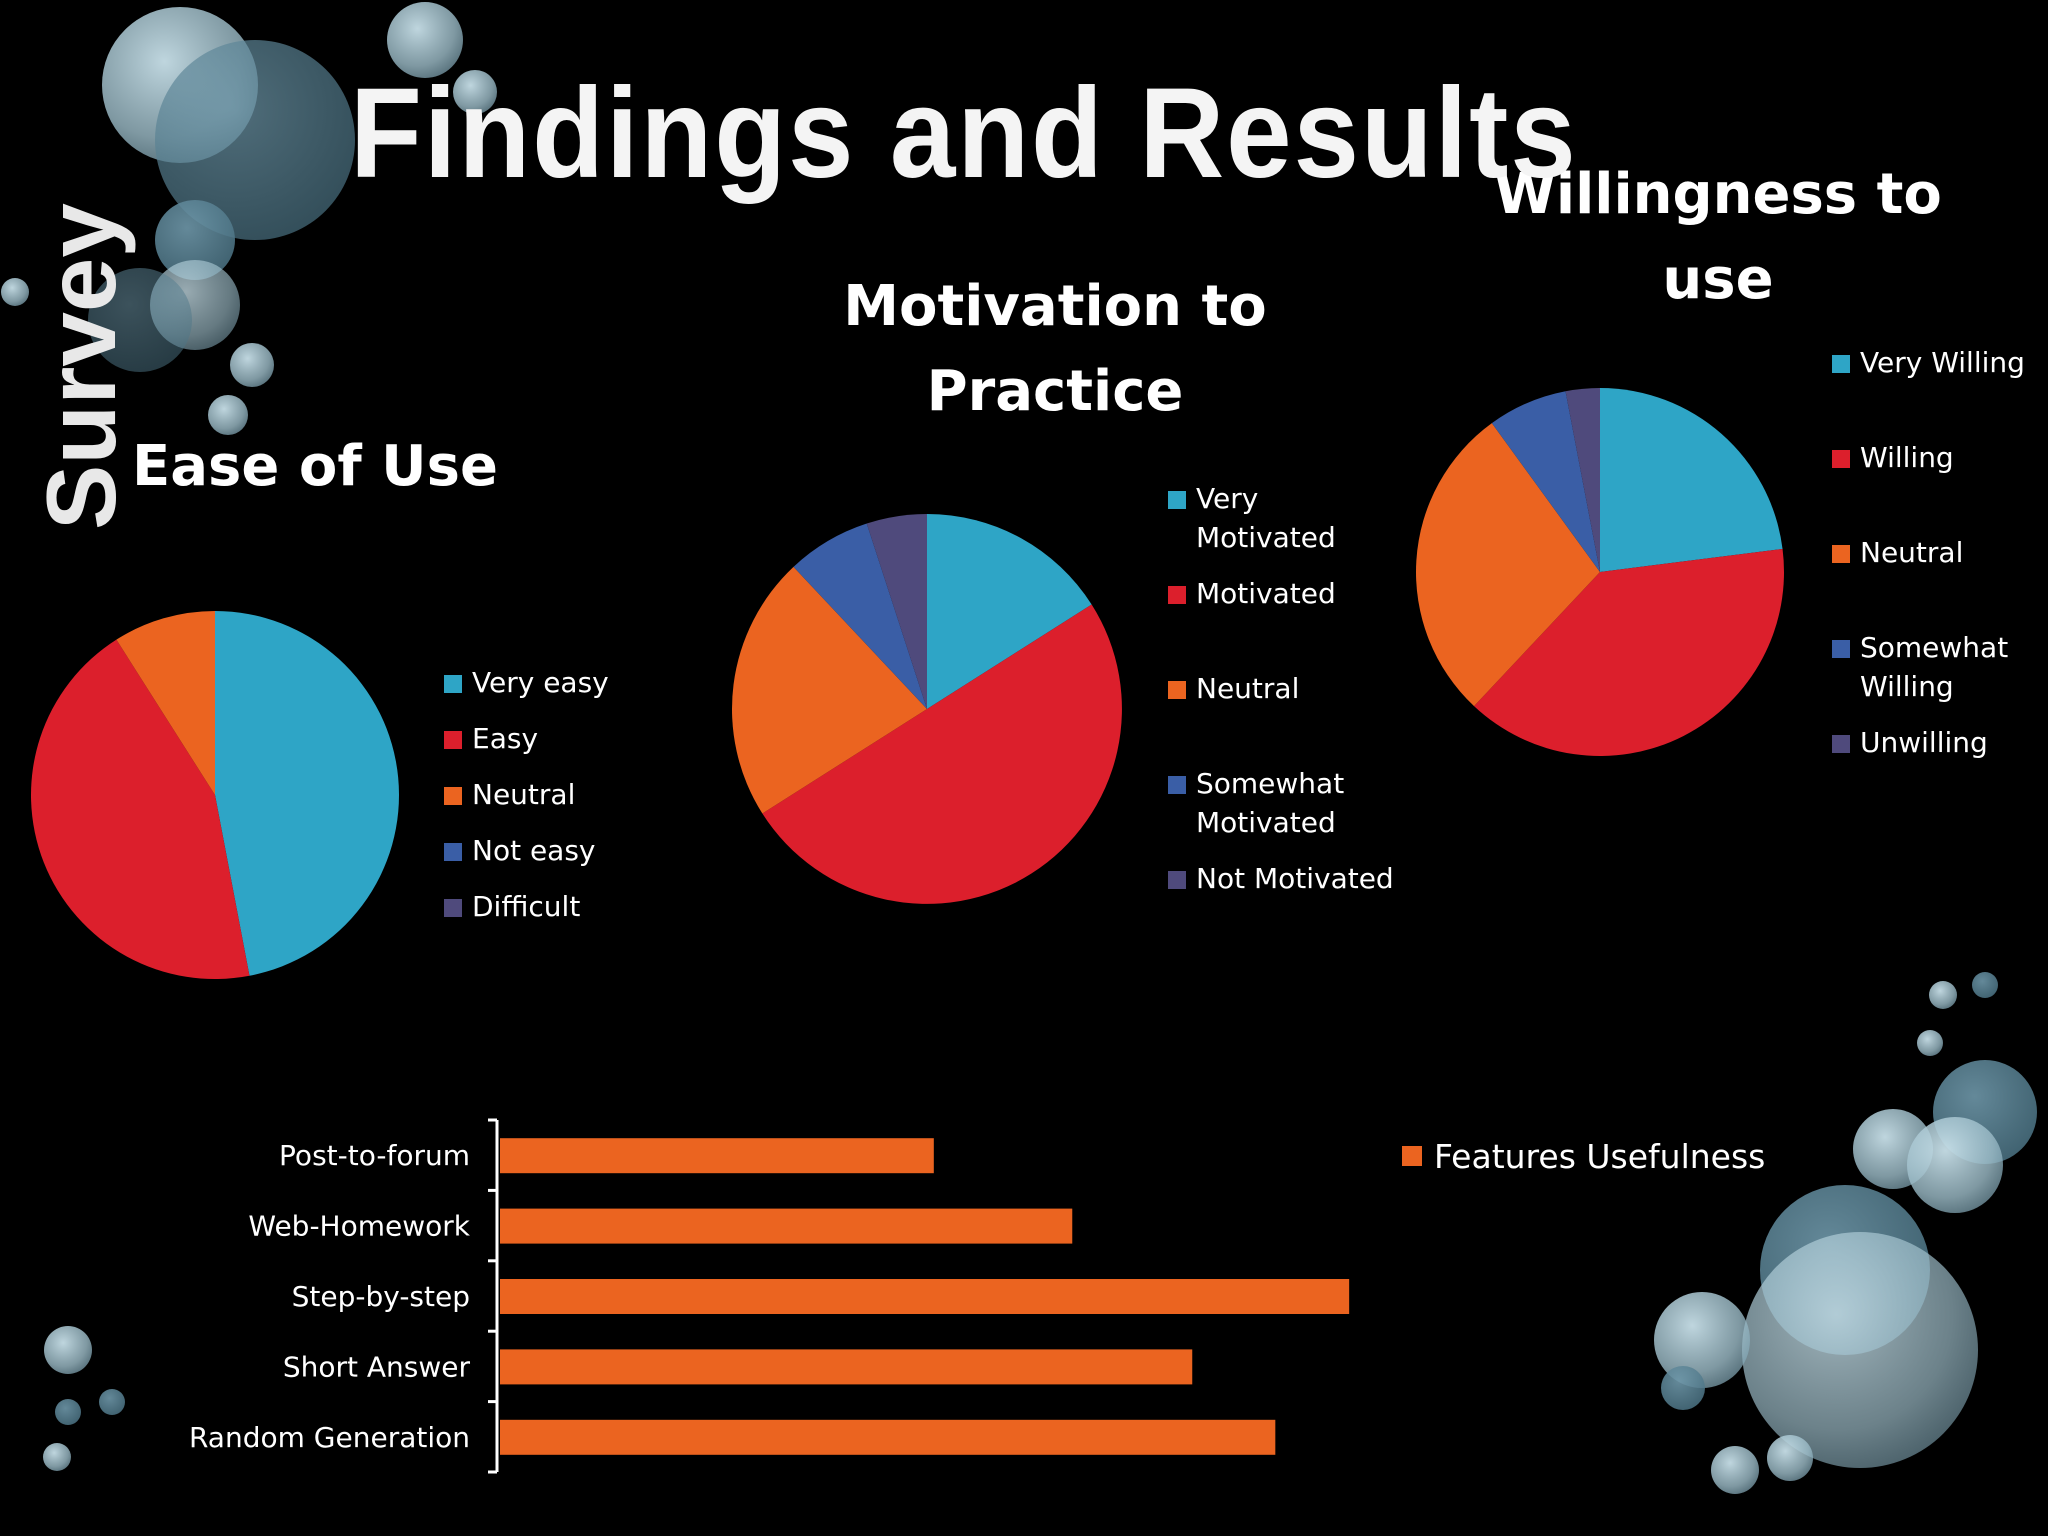  I want to click on ease-of-use-legend: Very easy Easy Neutral Not easy Difficult, so click(526, 794).